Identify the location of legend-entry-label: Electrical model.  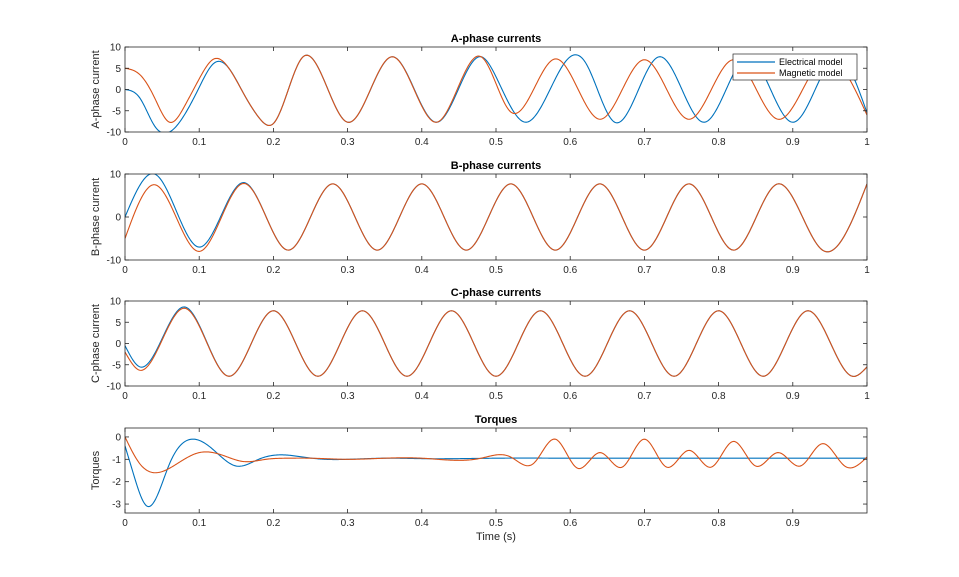
(811, 62).